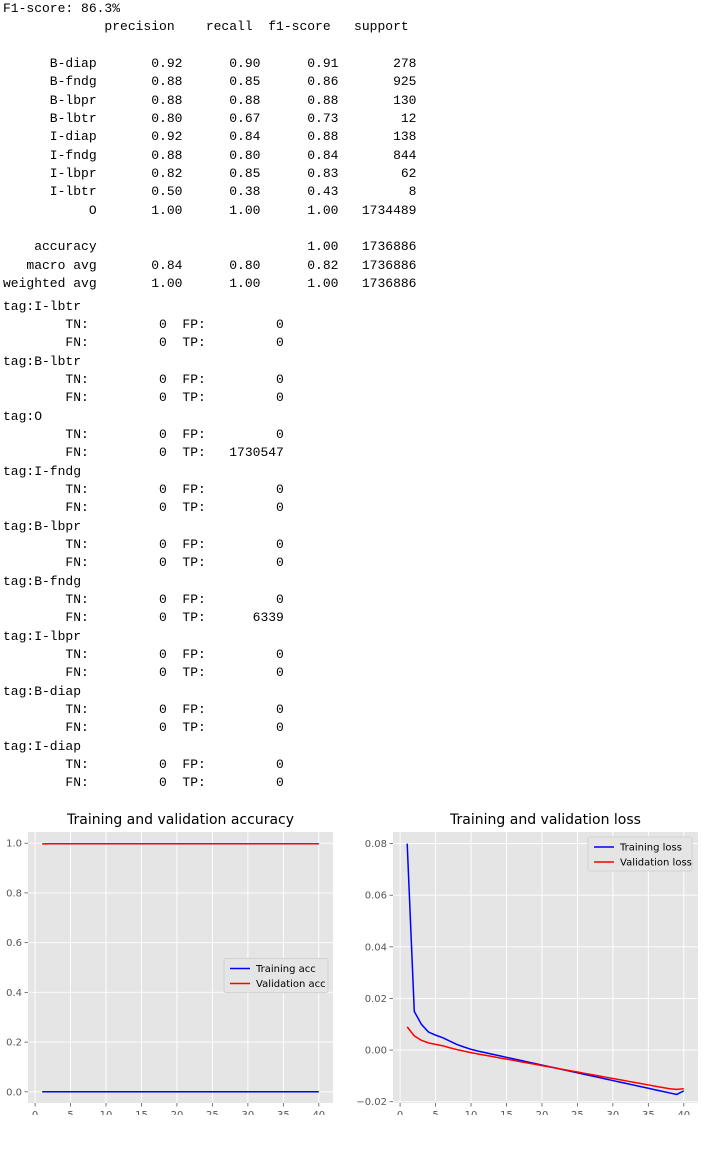 This screenshot has width=714, height=1150. Describe the element at coordinates (545, 967) in the screenshot. I see `plot-area` at that location.